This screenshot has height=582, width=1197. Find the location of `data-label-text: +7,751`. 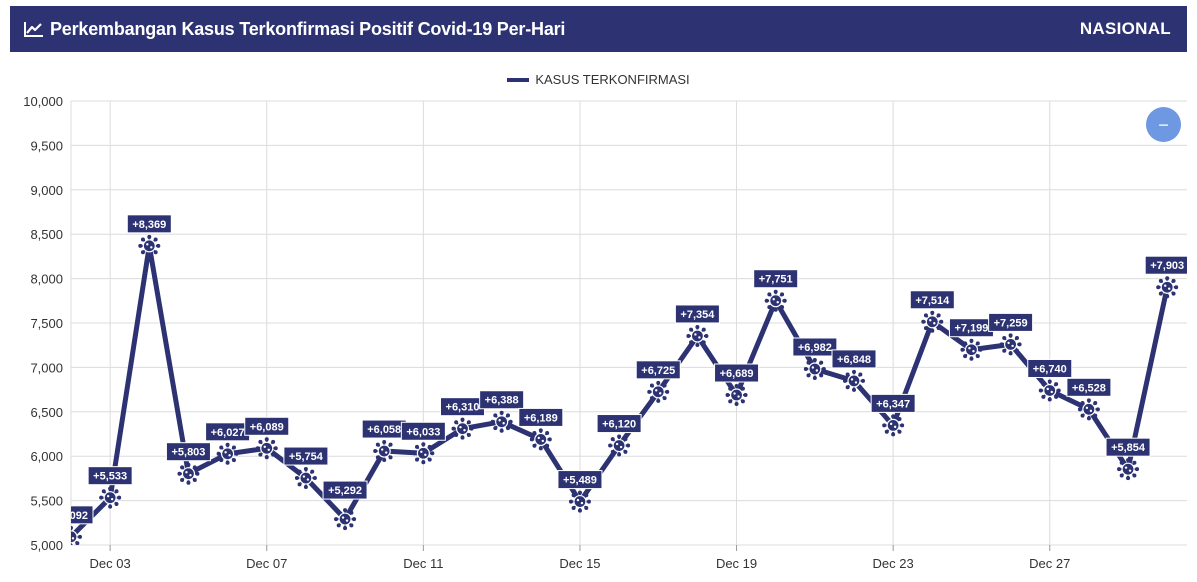

data-label-text: +7,751 is located at coordinates (776, 280).